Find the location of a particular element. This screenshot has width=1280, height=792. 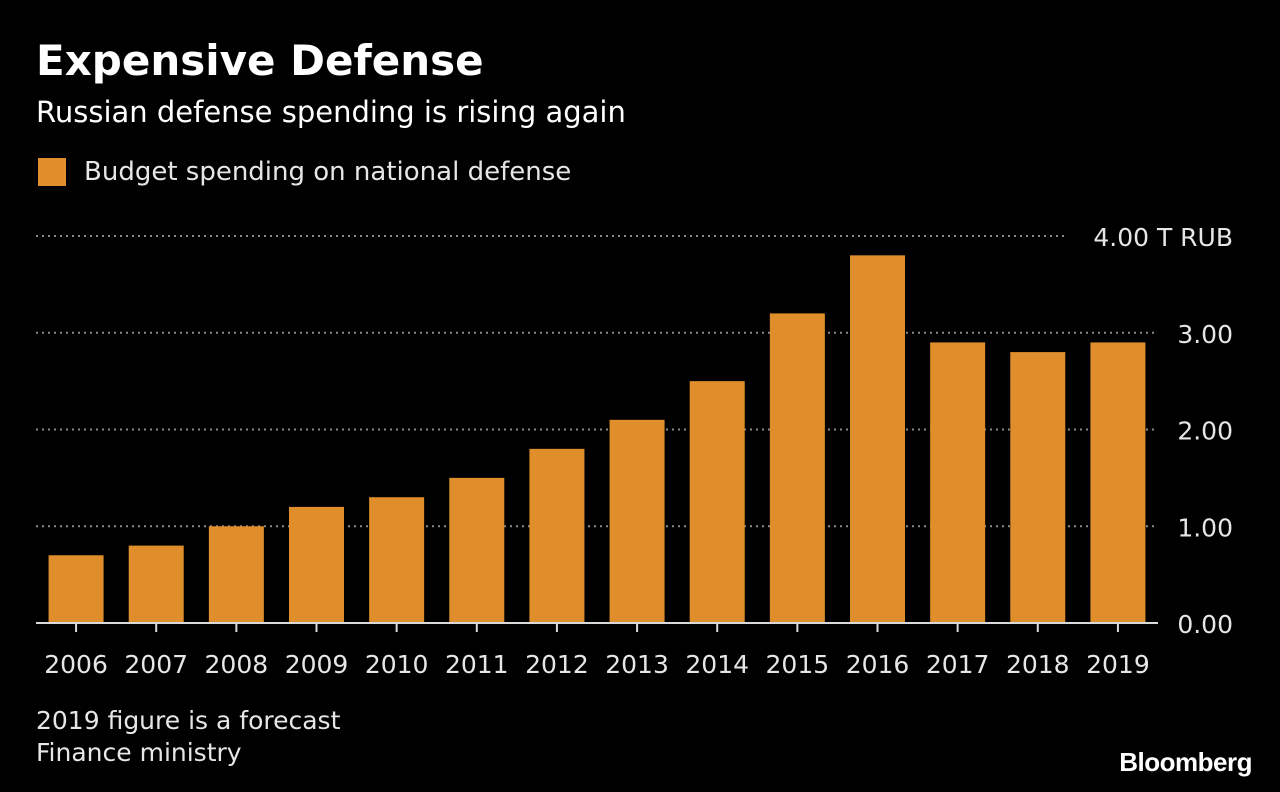

y-tick-label: 4.00 T RUB is located at coordinates (1163, 237).